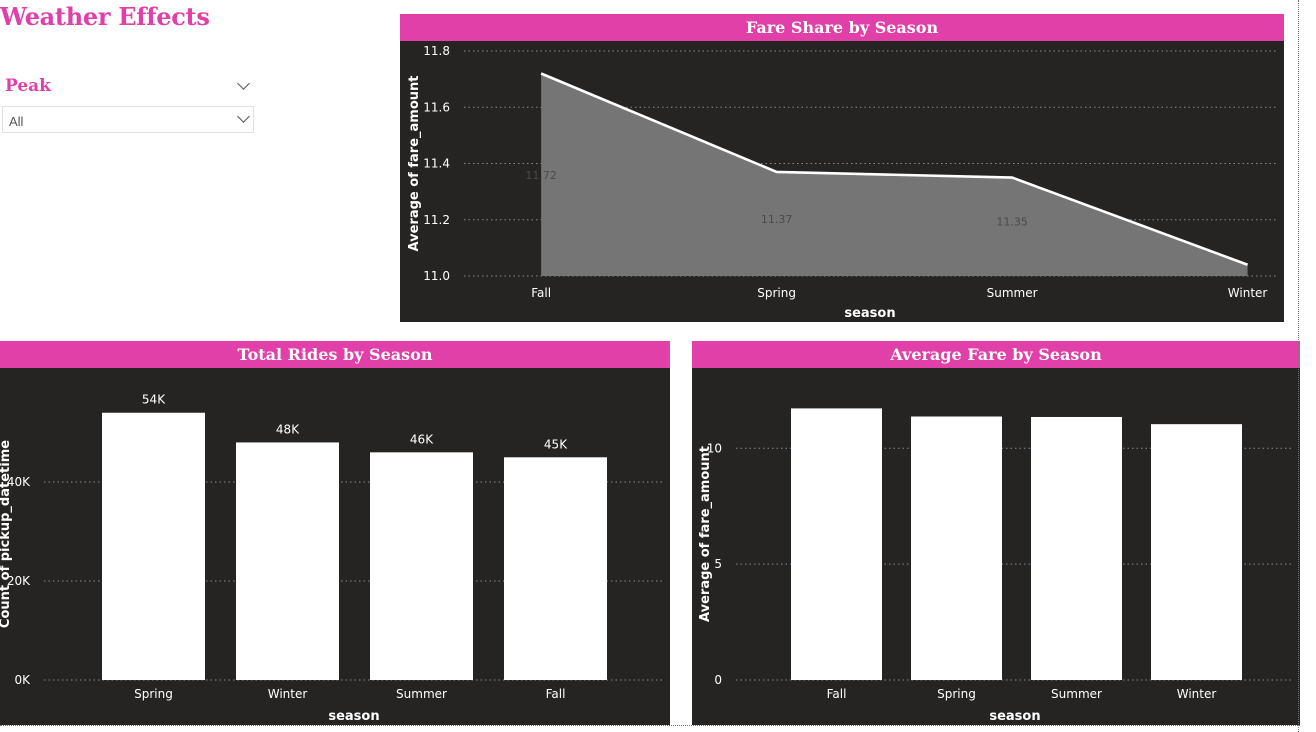 Image resolution: width=1316 pixels, height=732 pixels. I want to click on data-label: 11.37, so click(777, 219).